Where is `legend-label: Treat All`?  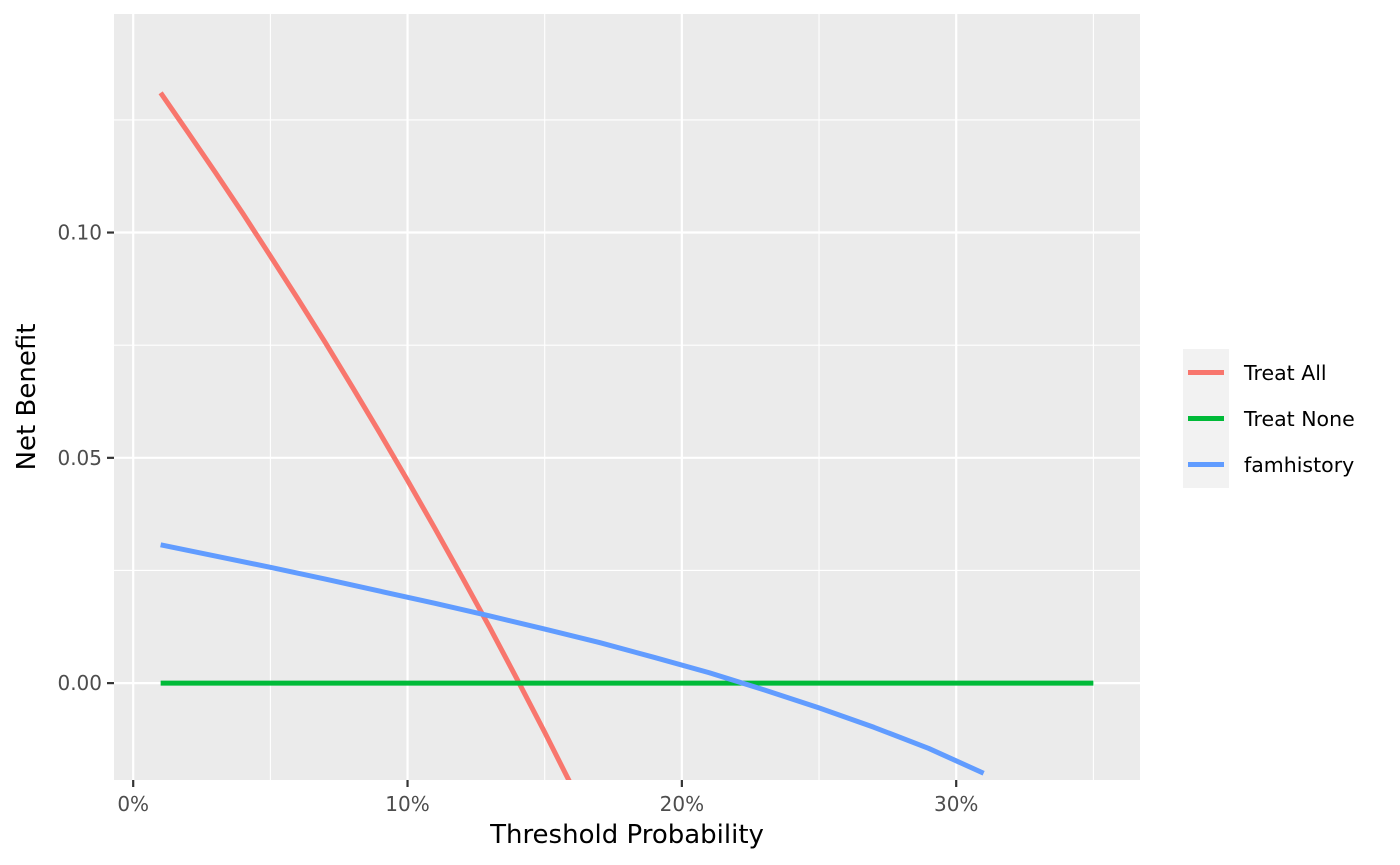
legend-label: Treat All is located at coordinates (1285, 373).